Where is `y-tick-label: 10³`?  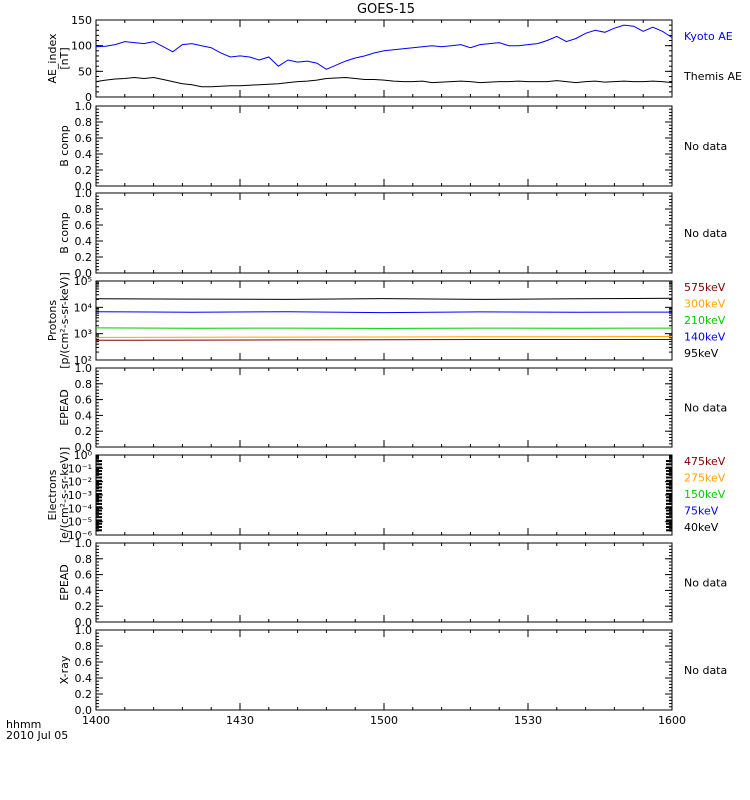
y-tick-label: 10³ is located at coordinates (83, 334).